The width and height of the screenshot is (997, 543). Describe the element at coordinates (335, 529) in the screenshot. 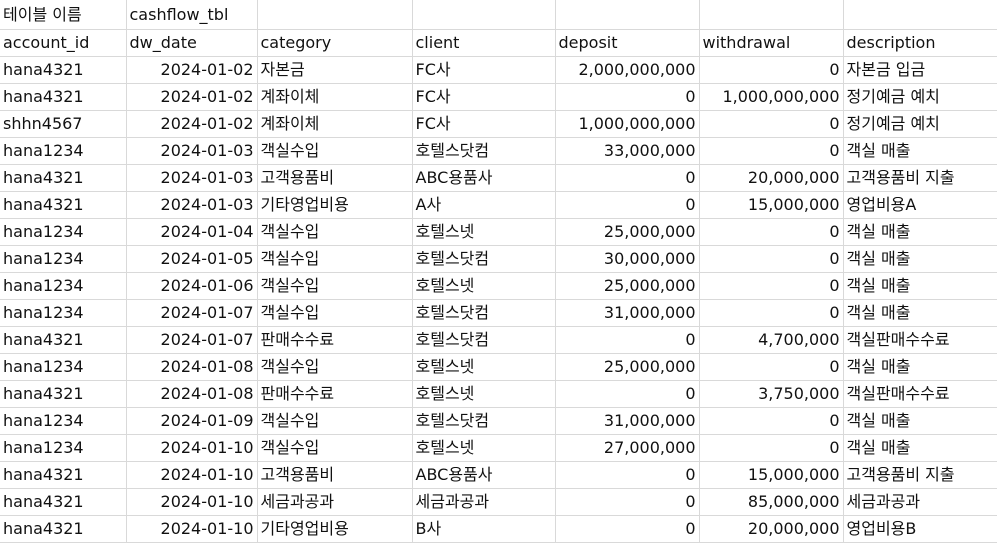

I see `cell-category: 기타영업비용` at that location.